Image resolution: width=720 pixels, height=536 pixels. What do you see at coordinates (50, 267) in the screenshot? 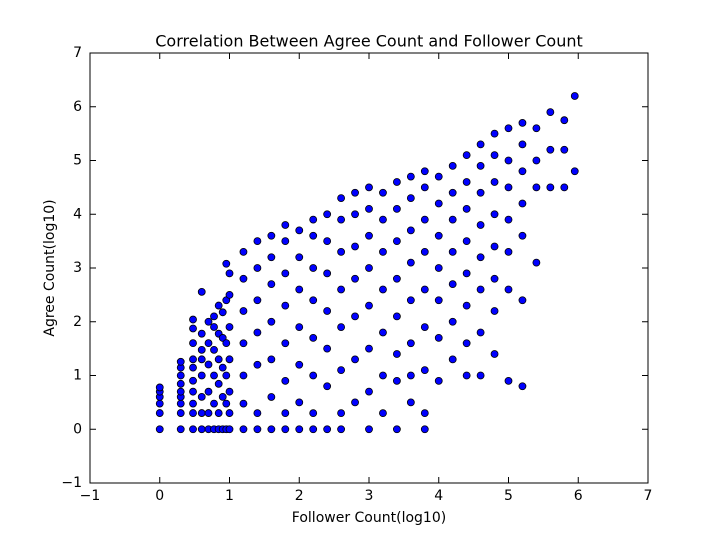
I see `y-axis-label: Agree Count(log10)` at bounding box center [50, 267].